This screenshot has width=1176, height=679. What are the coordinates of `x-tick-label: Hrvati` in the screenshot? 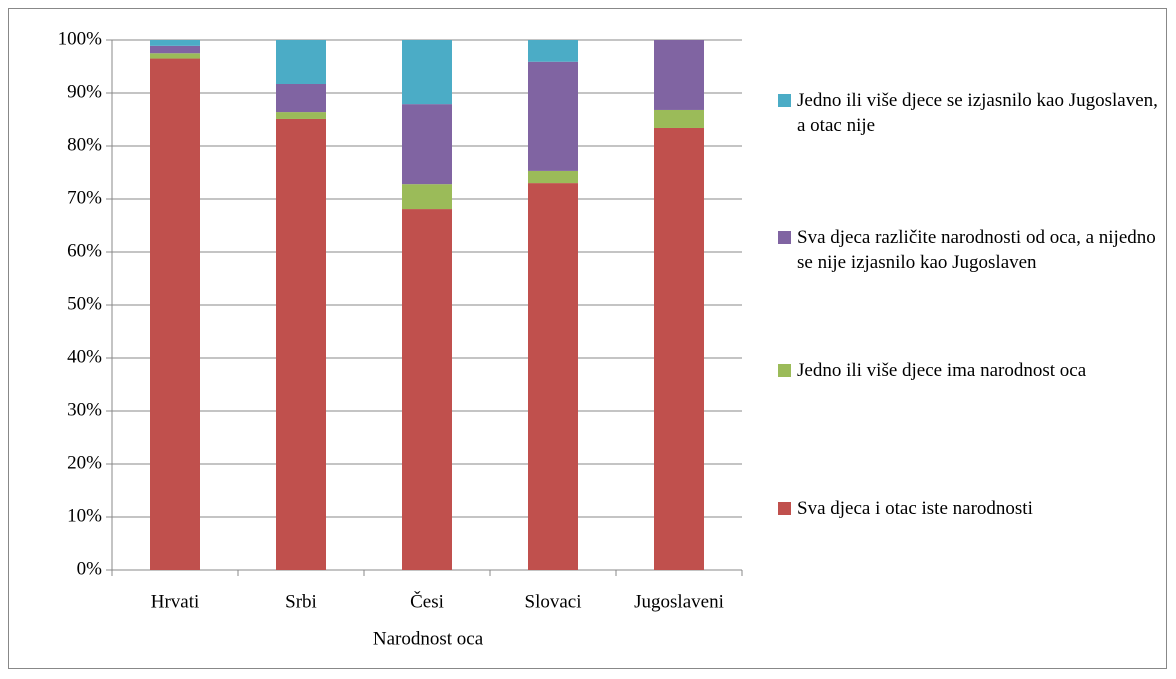 It's located at (175, 601).